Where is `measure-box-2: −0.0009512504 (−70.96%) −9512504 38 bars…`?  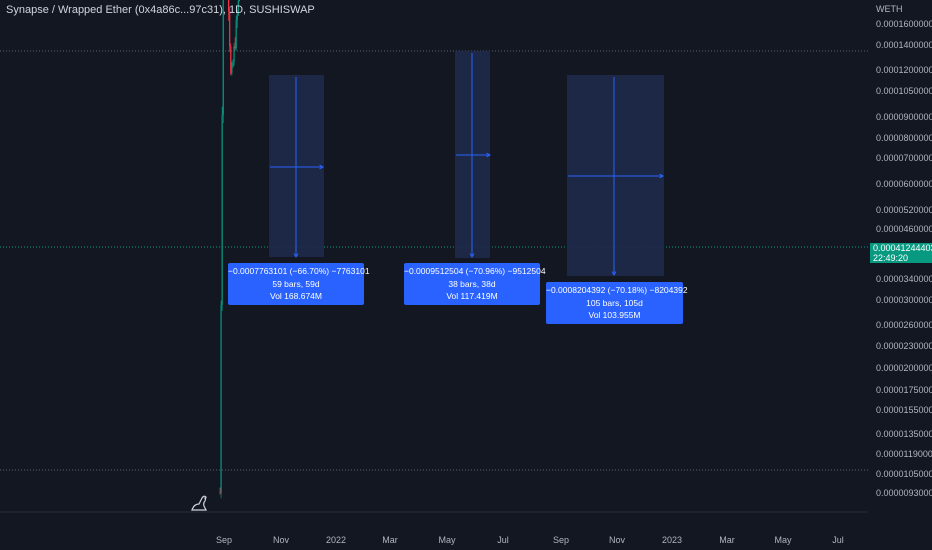 measure-box-2: −0.0009512504 (−70.96%) −9512504 38 bars… is located at coordinates (475, 284).